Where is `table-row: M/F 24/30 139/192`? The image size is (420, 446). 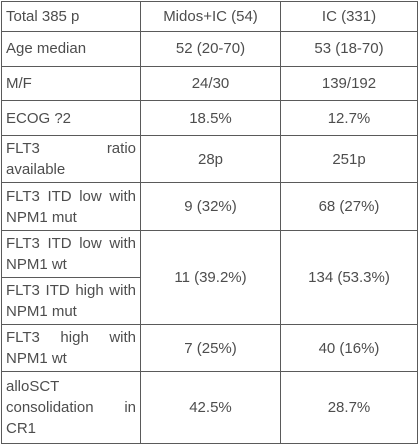 table-row: M/F 24/30 139/192 is located at coordinates (209, 83).